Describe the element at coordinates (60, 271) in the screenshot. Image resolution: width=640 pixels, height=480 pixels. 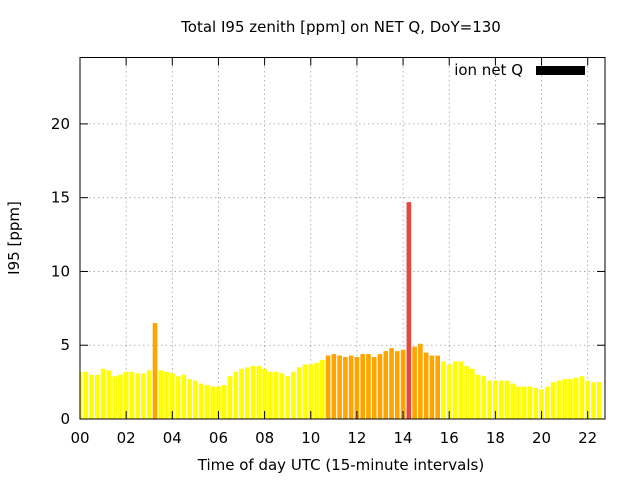
I see `y-tick-label: 10` at that location.